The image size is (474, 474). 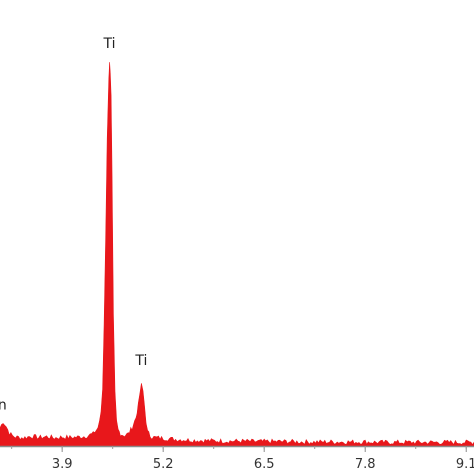 I want to click on x-axis: 3.9 5.2 6.5 7.8 9.1, so click(x=237, y=458).